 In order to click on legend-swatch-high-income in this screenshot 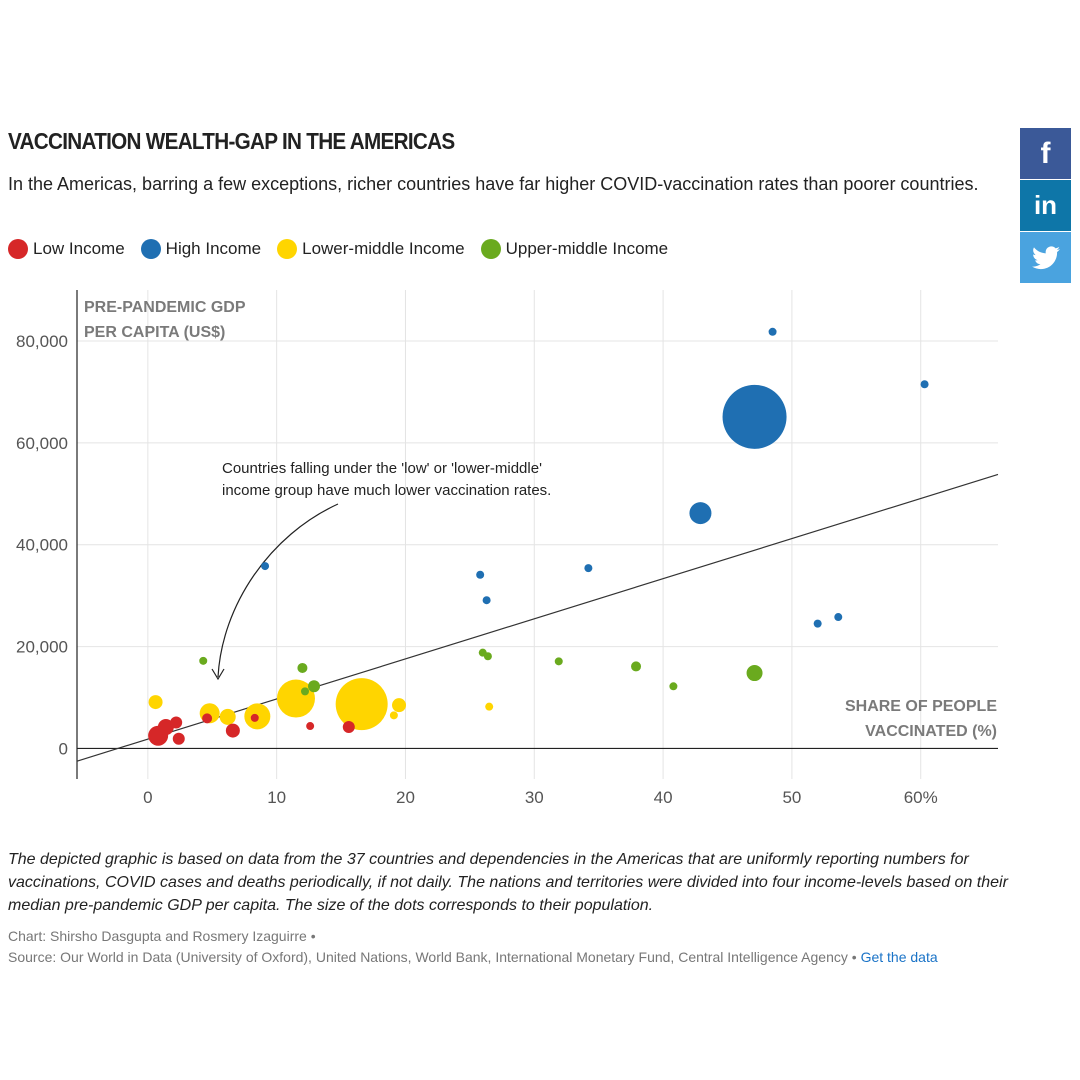, I will do `click(150, 249)`.